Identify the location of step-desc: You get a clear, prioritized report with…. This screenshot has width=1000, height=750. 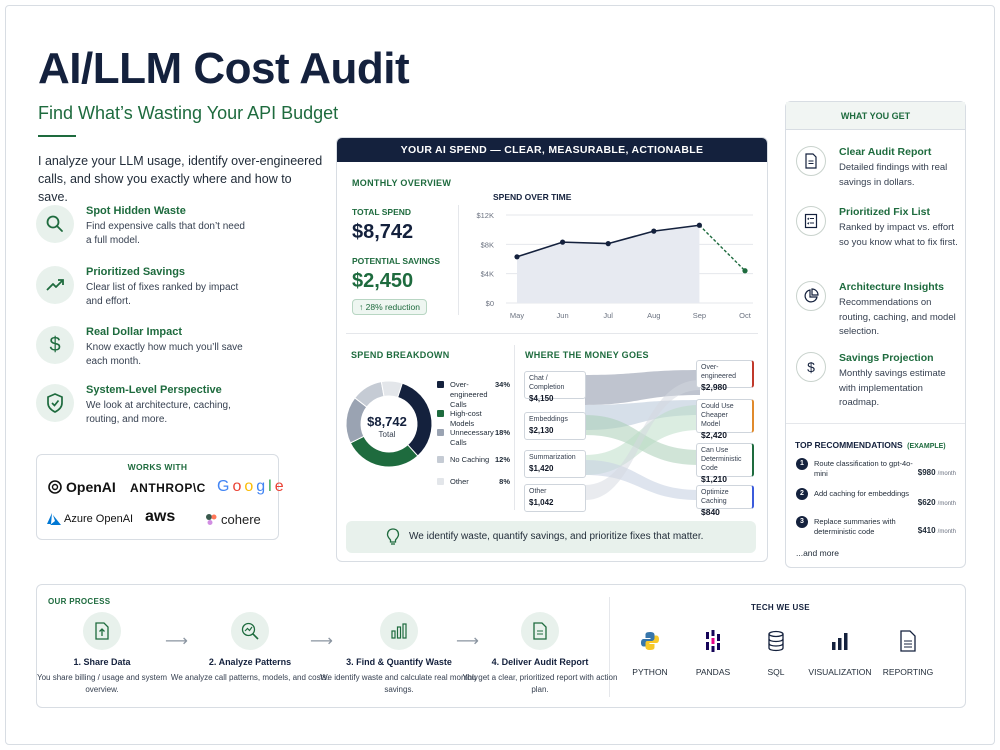
(540, 683).